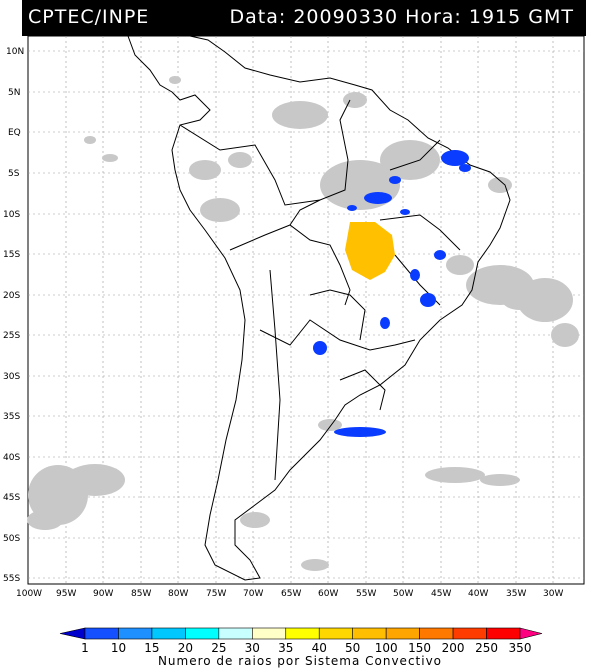 The image size is (600, 670). Describe the element at coordinates (11, 539) in the screenshot. I see `lat-label: 50S` at that location.